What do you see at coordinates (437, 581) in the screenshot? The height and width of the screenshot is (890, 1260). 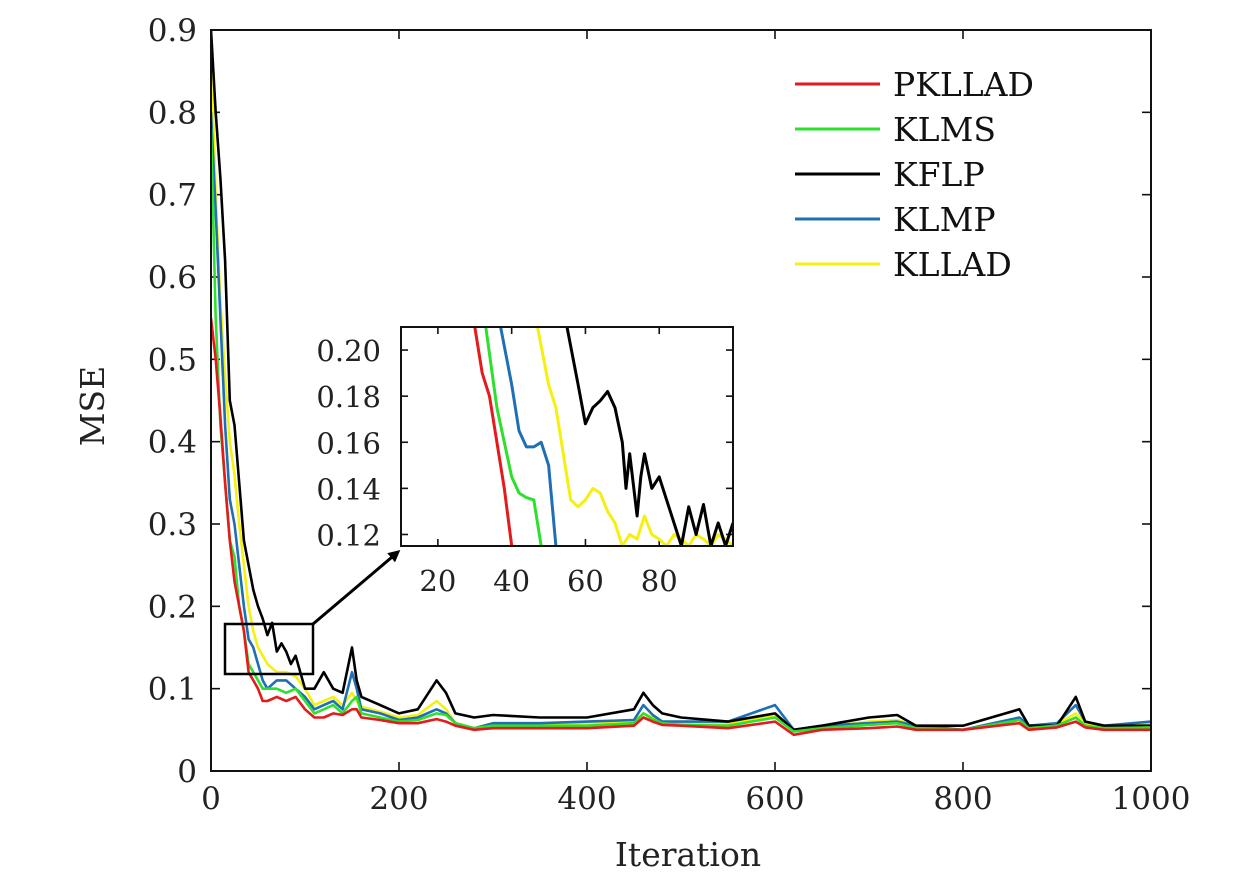 I see `inset-x-tick-label: 20` at bounding box center [437, 581].